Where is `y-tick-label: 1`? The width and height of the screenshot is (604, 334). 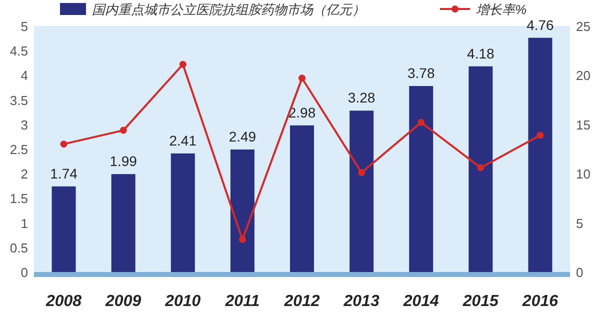 y-tick-label: 1 is located at coordinates (24, 223).